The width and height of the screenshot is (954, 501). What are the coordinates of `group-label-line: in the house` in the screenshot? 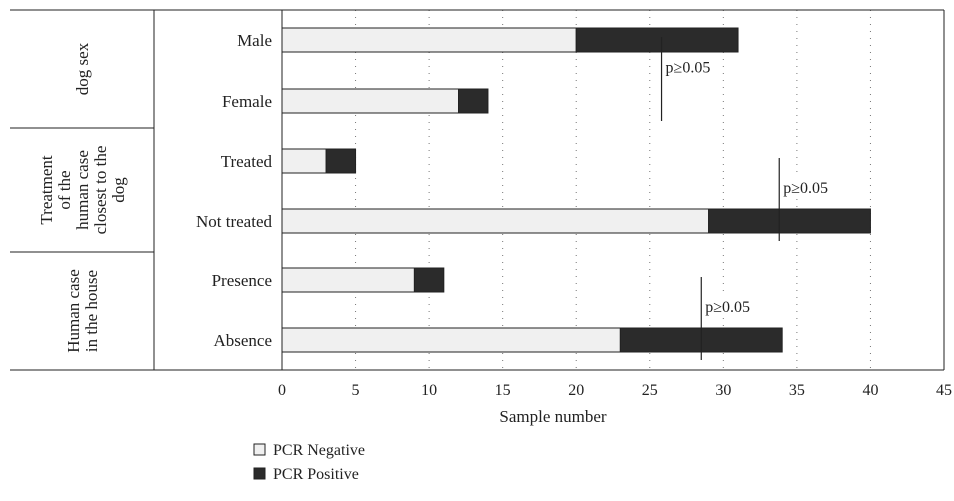 It's located at (91, 311).